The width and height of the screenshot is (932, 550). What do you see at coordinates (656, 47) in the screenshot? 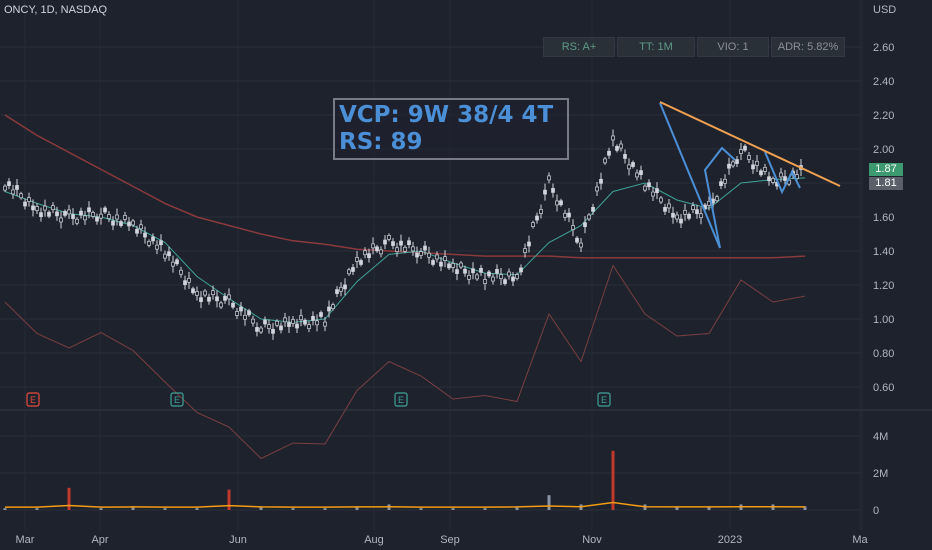
I see `indicator-tt: TT: 1M` at bounding box center [656, 47].